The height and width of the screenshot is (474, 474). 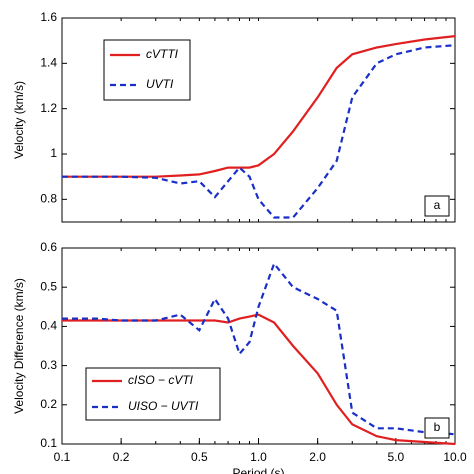 I want to click on y-tick-label: 1, so click(x=53, y=153).